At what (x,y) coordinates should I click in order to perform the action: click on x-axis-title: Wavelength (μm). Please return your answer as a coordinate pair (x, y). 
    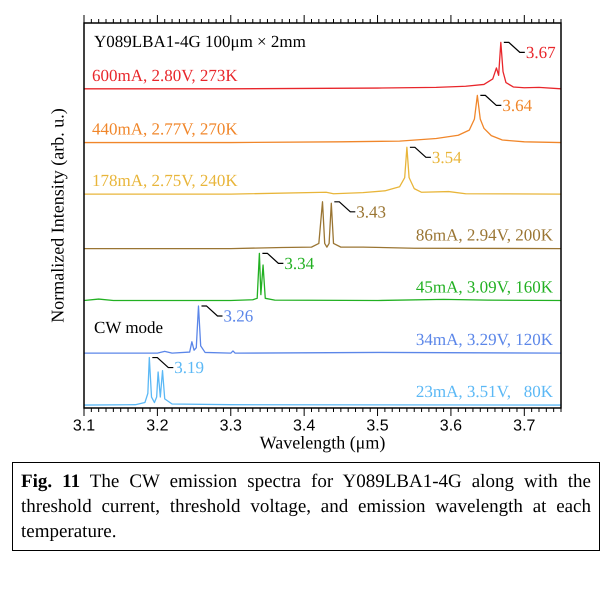
    Looking at the image, I should click on (323, 442).